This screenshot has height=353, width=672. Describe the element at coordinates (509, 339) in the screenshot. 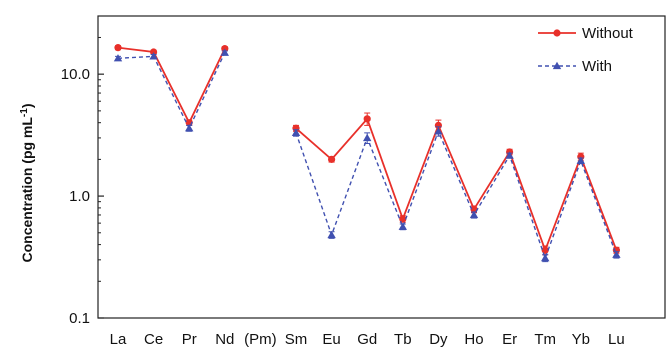

I see `x-tick-label: Er` at that location.